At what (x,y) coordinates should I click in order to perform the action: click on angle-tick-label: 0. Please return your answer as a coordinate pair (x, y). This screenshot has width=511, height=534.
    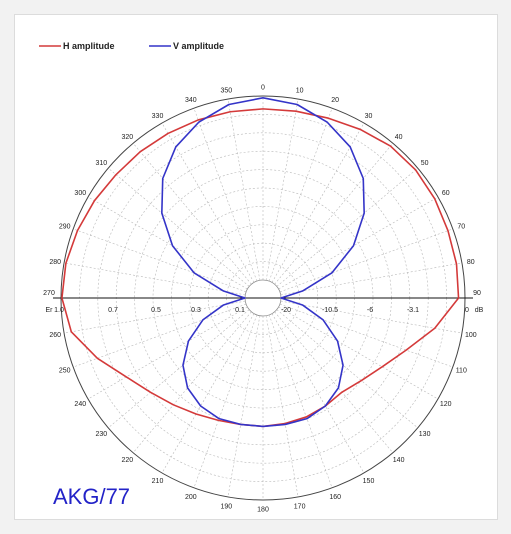
    Looking at the image, I should click on (263, 88).